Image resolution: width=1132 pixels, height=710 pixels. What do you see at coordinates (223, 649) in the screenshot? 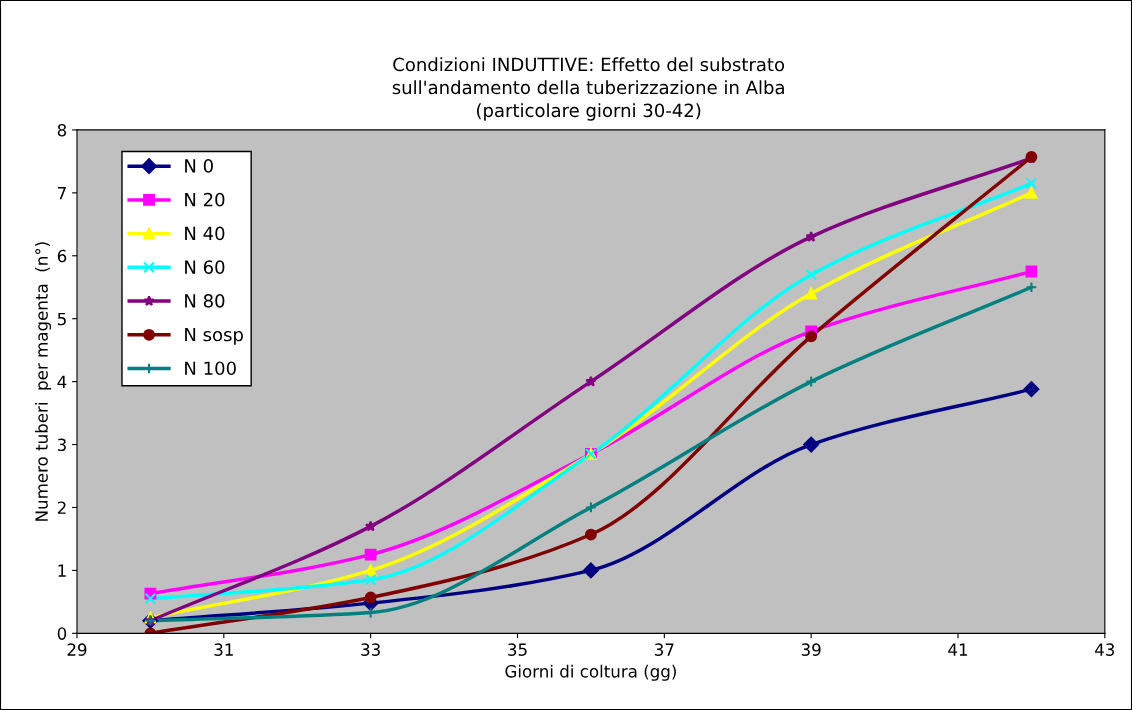
I see `x-tick-label: 31` at bounding box center [223, 649].